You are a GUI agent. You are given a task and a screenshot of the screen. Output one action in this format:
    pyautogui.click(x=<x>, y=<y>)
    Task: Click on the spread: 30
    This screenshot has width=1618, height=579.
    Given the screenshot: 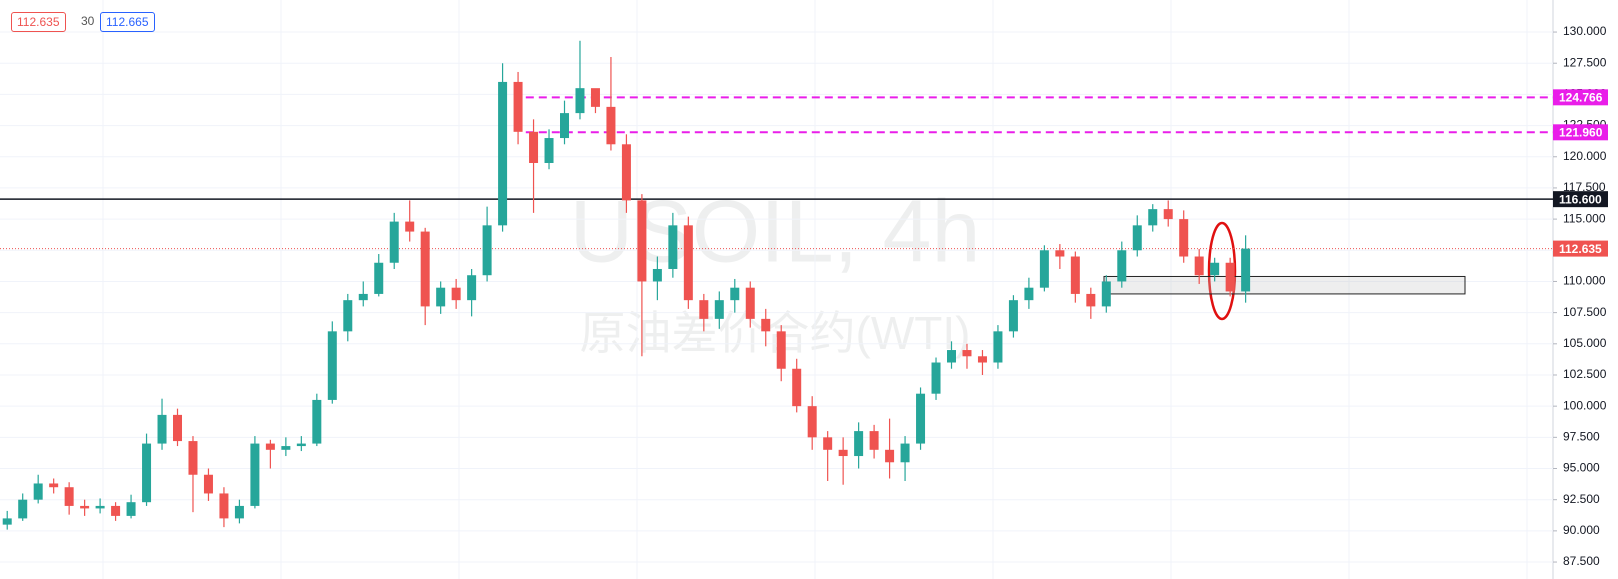 What is the action you would take?
    pyautogui.click(x=88, y=21)
    